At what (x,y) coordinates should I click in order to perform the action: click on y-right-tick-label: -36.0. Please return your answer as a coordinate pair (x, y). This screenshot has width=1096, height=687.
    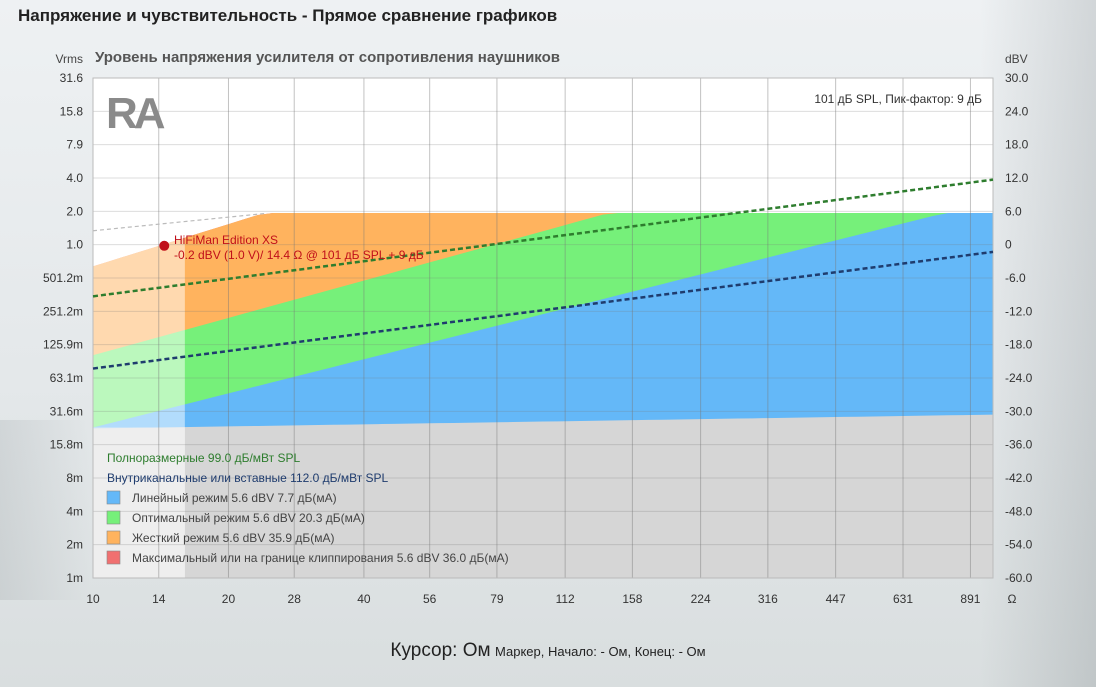
    Looking at the image, I should click on (1019, 445).